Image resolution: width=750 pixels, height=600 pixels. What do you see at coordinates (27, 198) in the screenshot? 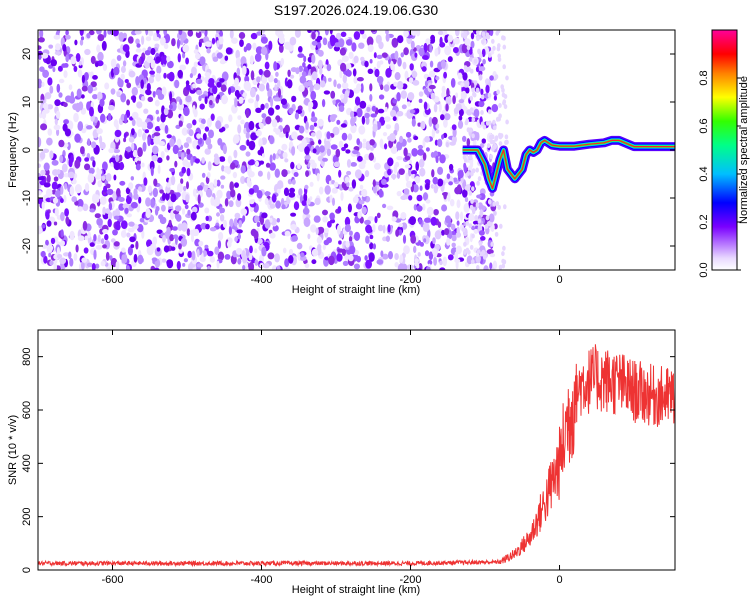
I see `heatmap-y-tick-label: -10` at bounding box center [27, 198].